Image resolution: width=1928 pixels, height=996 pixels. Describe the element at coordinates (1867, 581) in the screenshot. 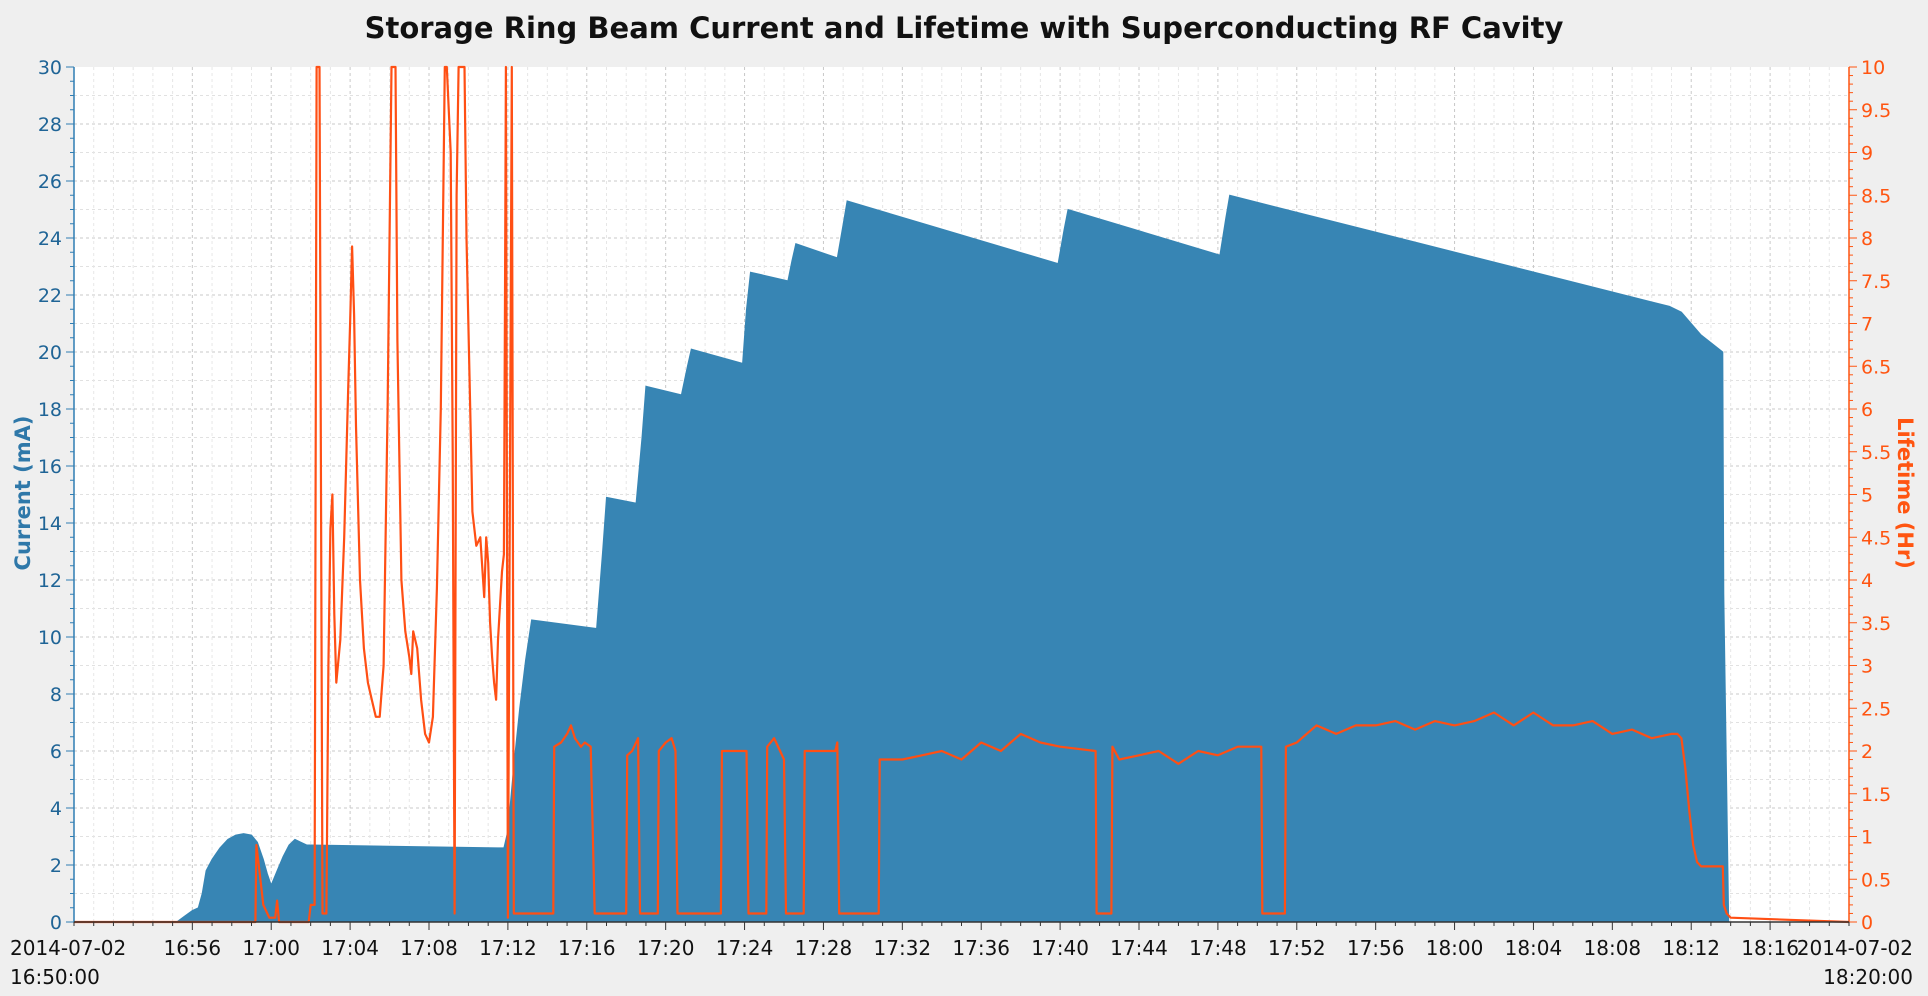

I see `right-tick-label: 4` at that location.